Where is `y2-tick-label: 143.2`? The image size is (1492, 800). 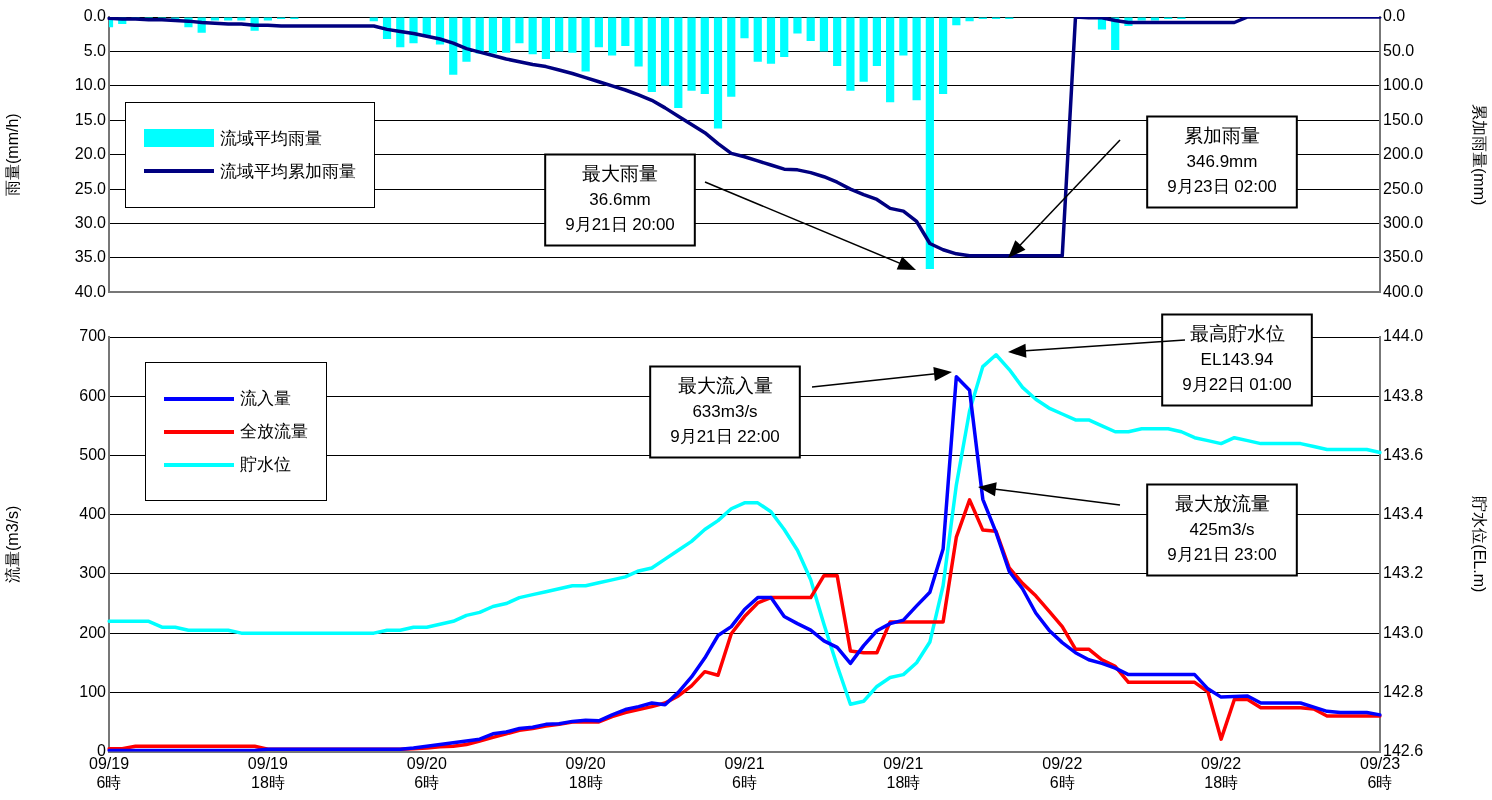
y2-tick-label: 143.2 is located at coordinates (1403, 573).